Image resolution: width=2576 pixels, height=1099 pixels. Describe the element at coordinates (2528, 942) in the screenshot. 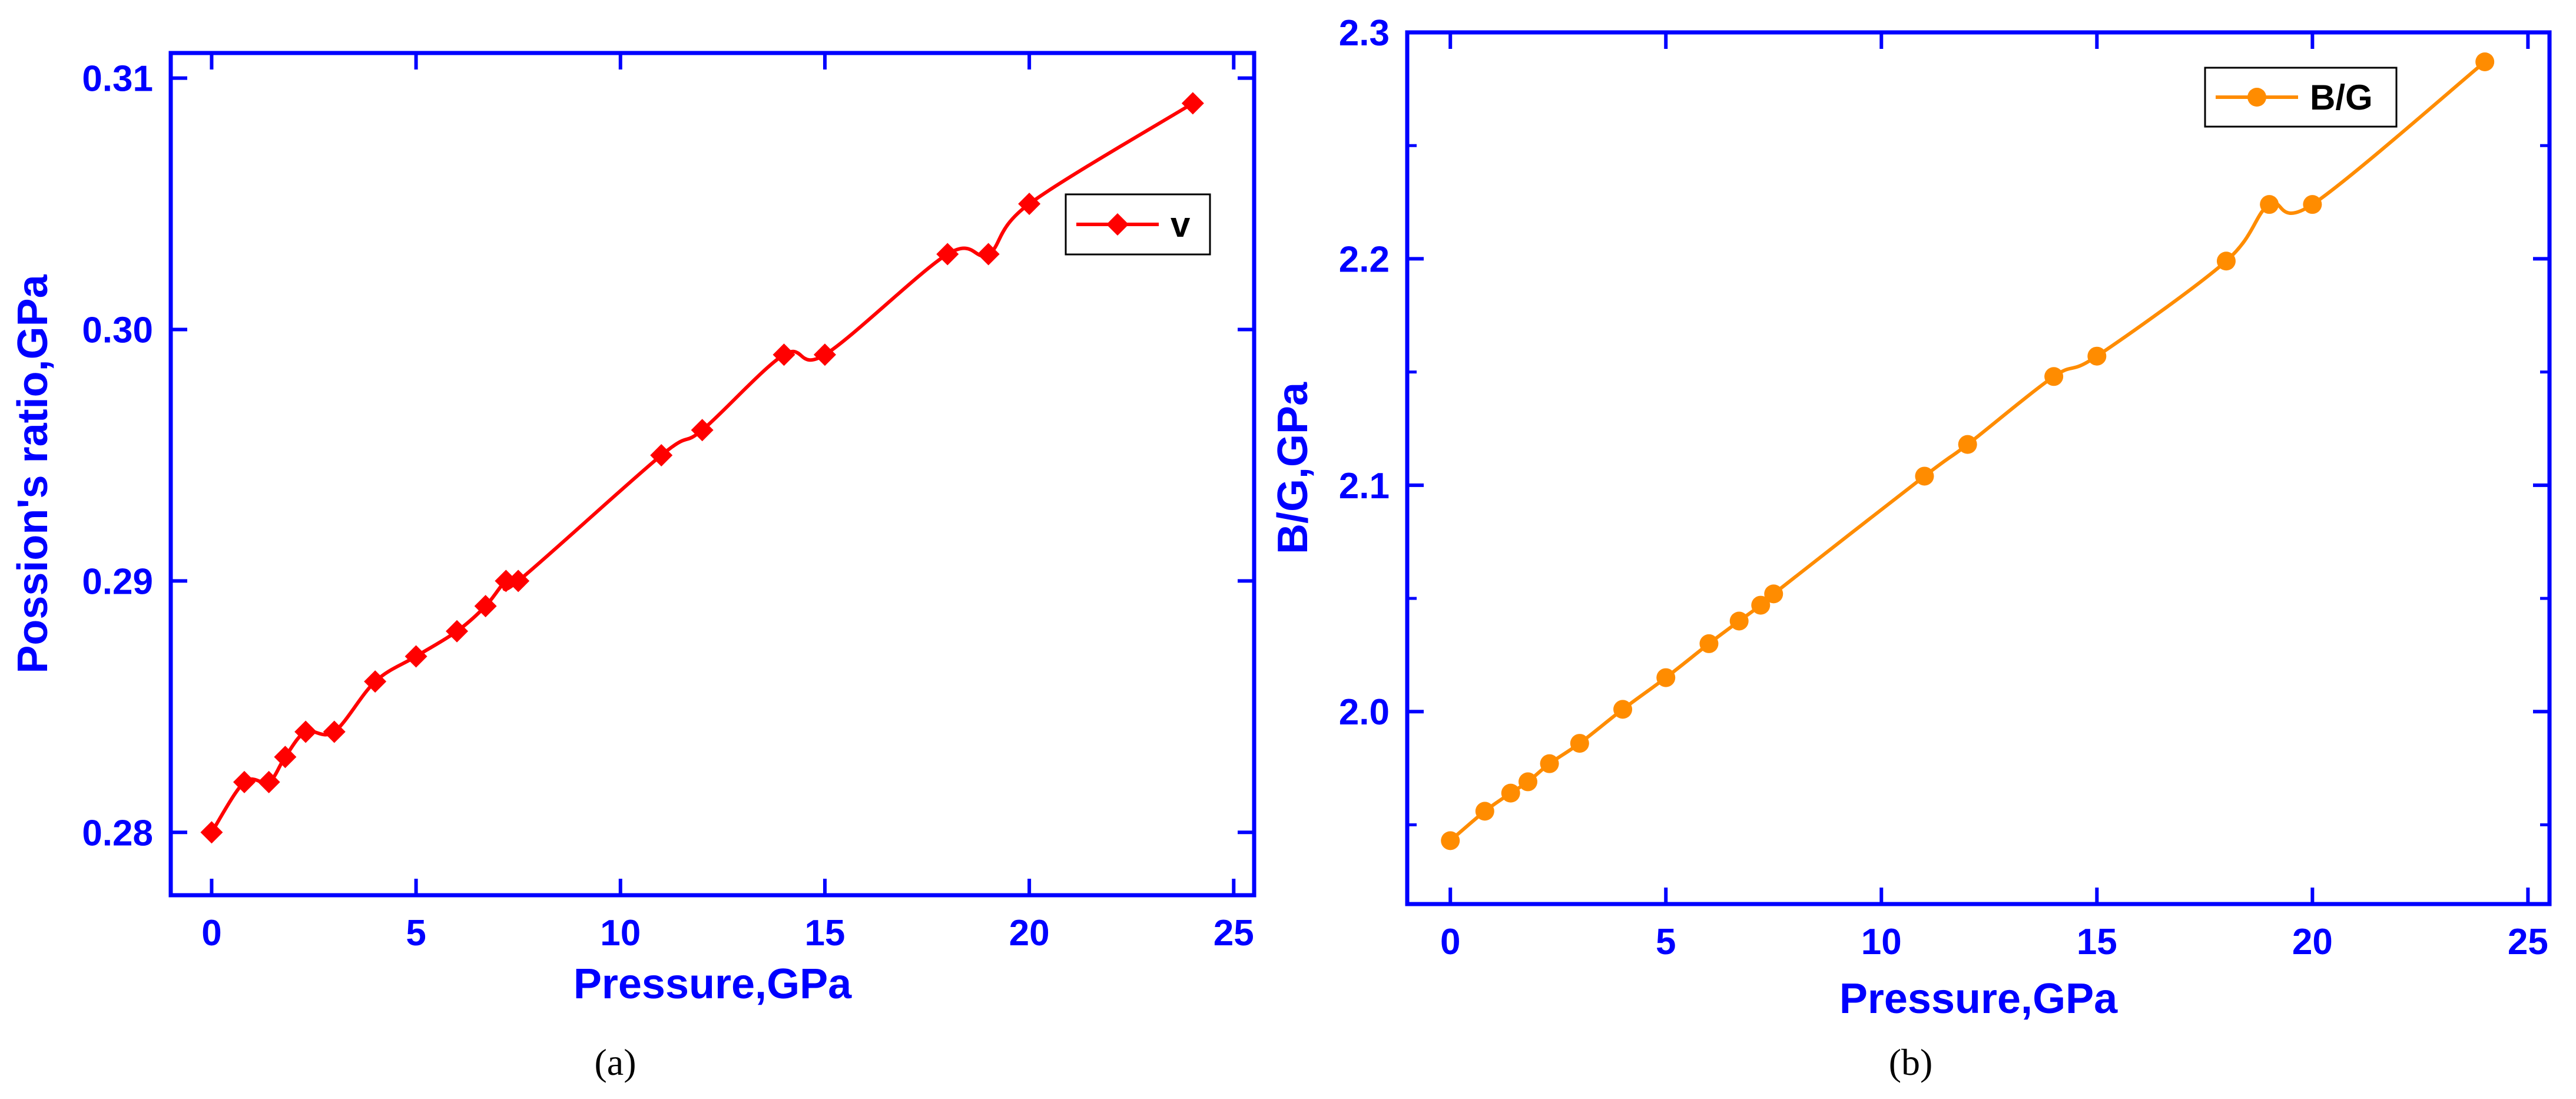

I see `x-tick-label-b: 25` at that location.